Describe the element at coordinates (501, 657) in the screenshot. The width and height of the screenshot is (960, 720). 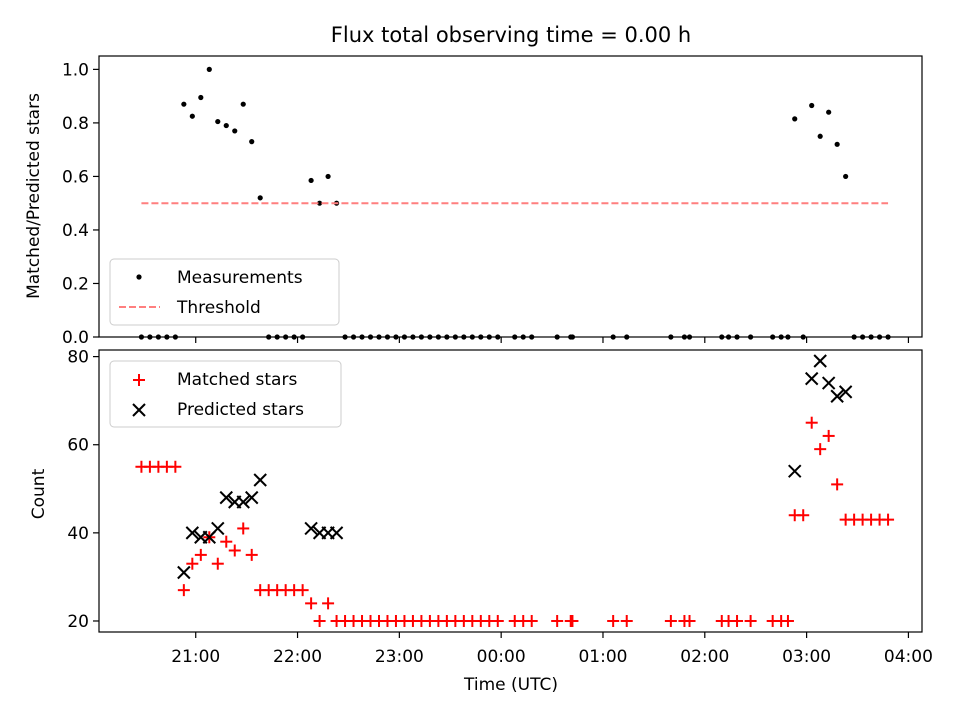
I see `x-tick-label: 00:00` at that location.